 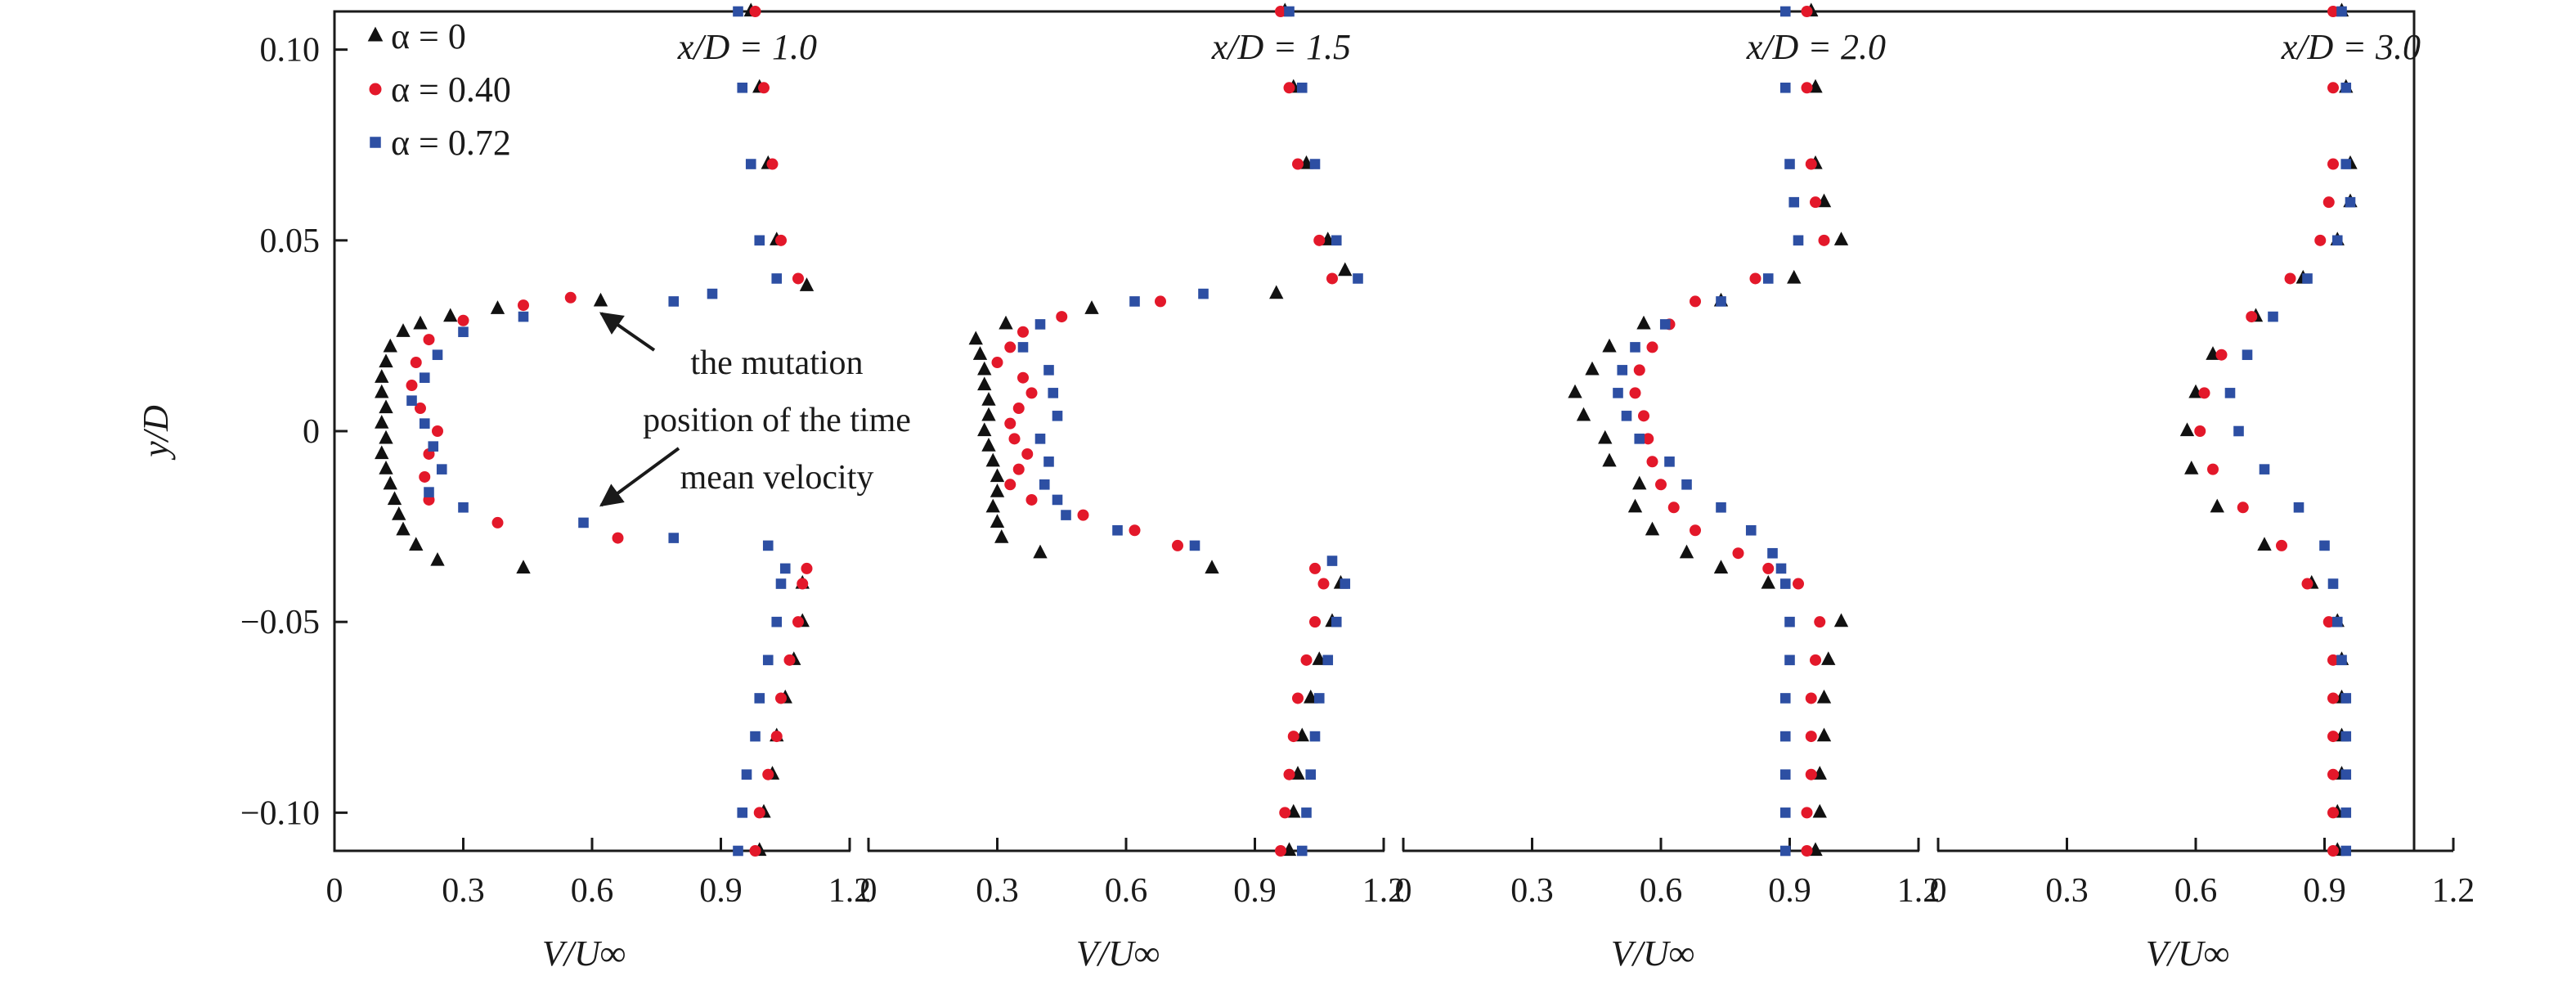 I want to click on y-tick-label: 0.10, so click(x=290, y=51).